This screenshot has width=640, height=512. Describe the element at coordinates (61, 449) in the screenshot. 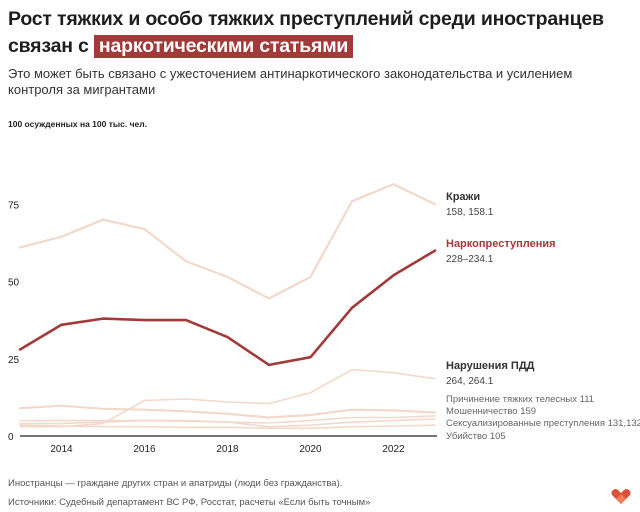

I see `x-tick-label: 2014` at that location.